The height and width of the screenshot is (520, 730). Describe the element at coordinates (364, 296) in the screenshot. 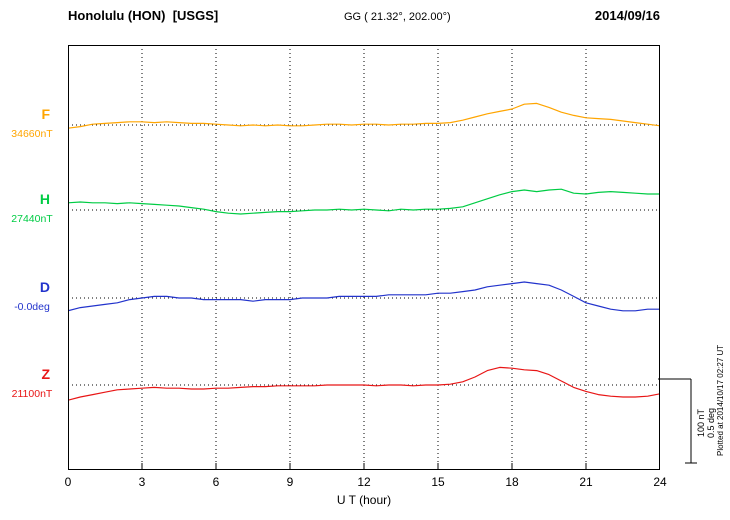

I see `trace-D` at that location.